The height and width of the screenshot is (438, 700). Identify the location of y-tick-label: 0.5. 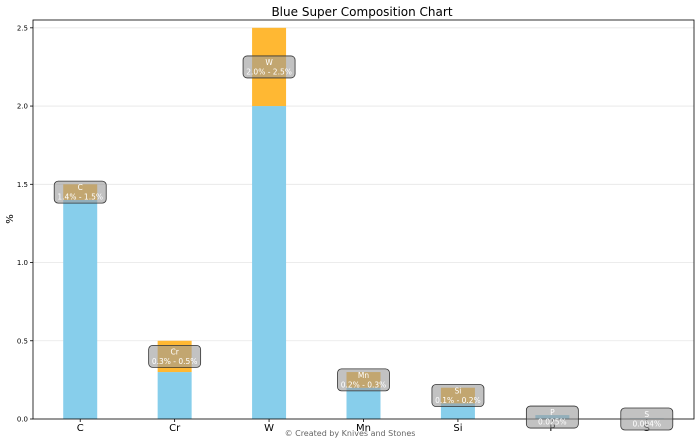
(22, 341).